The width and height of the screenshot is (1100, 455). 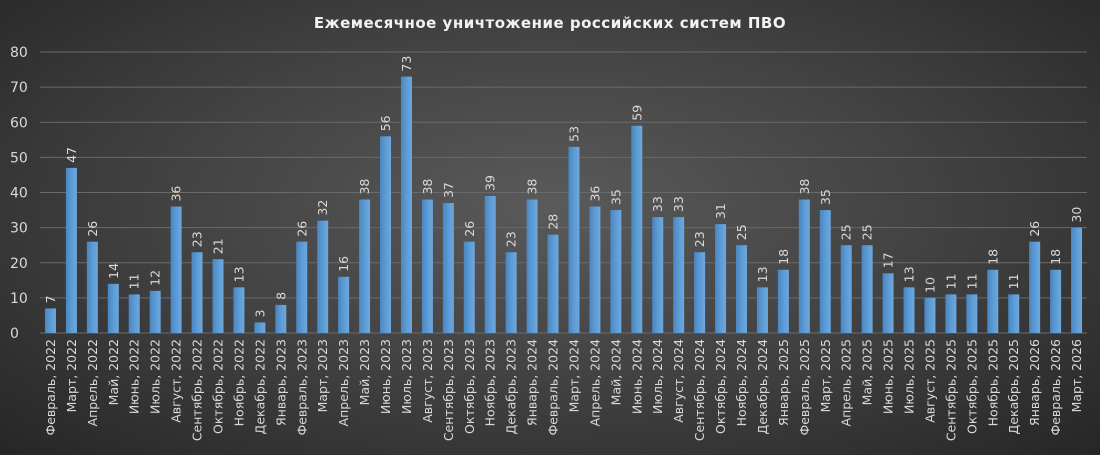 I want to click on data-label: 16, so click(x=343, y=264).